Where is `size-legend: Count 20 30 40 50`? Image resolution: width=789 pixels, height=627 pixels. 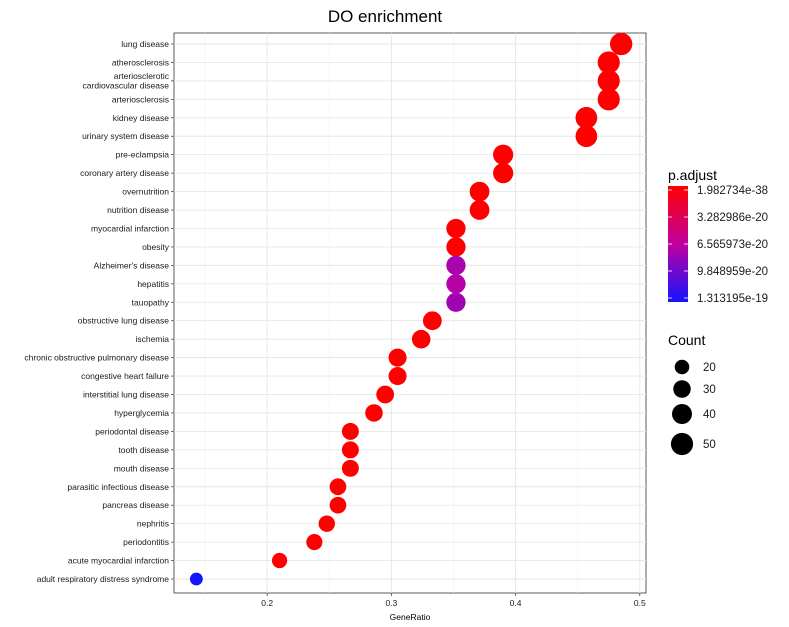
size-legend: Count 20 30 40 50 is located at coordinates (692, 394).